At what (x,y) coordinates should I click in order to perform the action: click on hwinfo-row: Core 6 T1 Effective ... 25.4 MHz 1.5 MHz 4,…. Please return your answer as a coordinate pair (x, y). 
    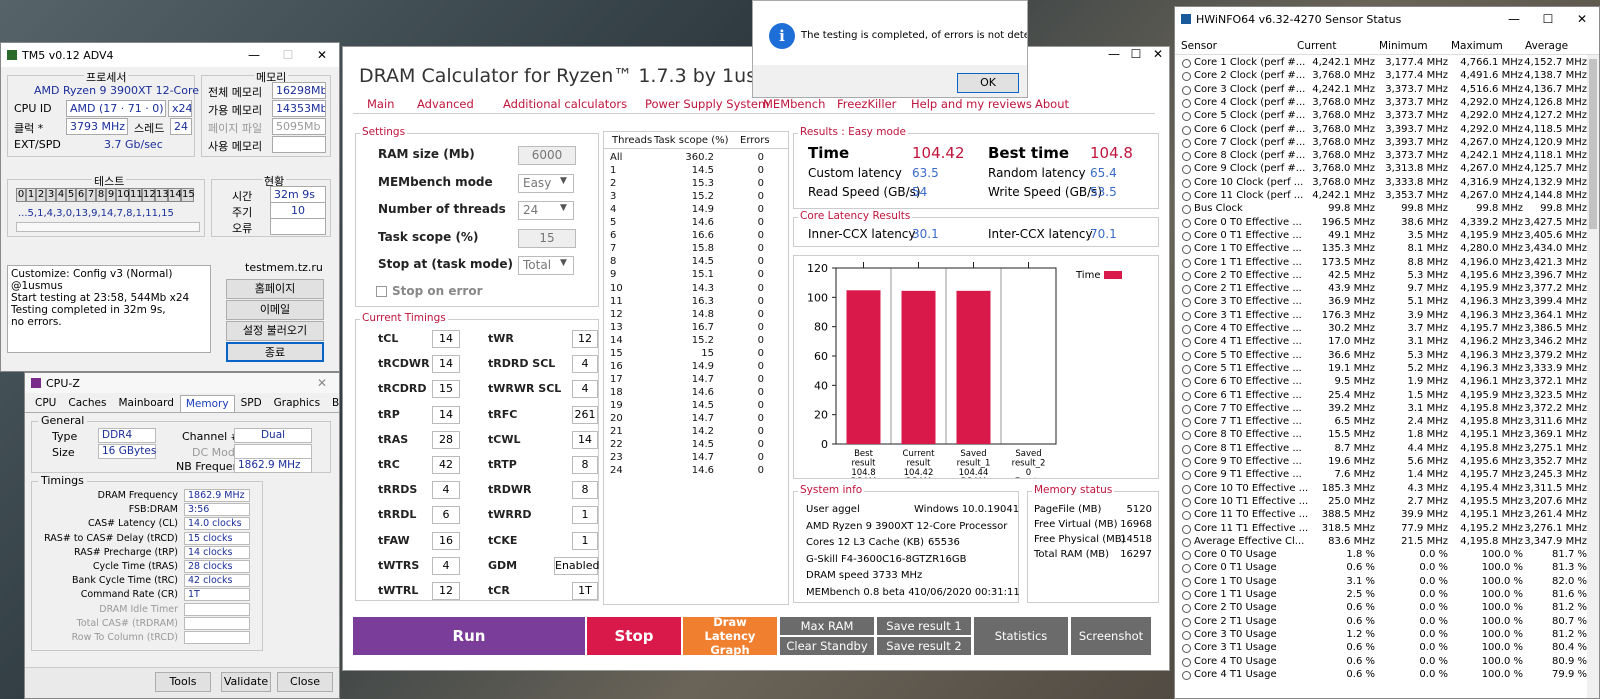
    Looking at the image, I should click on (1381, 396).